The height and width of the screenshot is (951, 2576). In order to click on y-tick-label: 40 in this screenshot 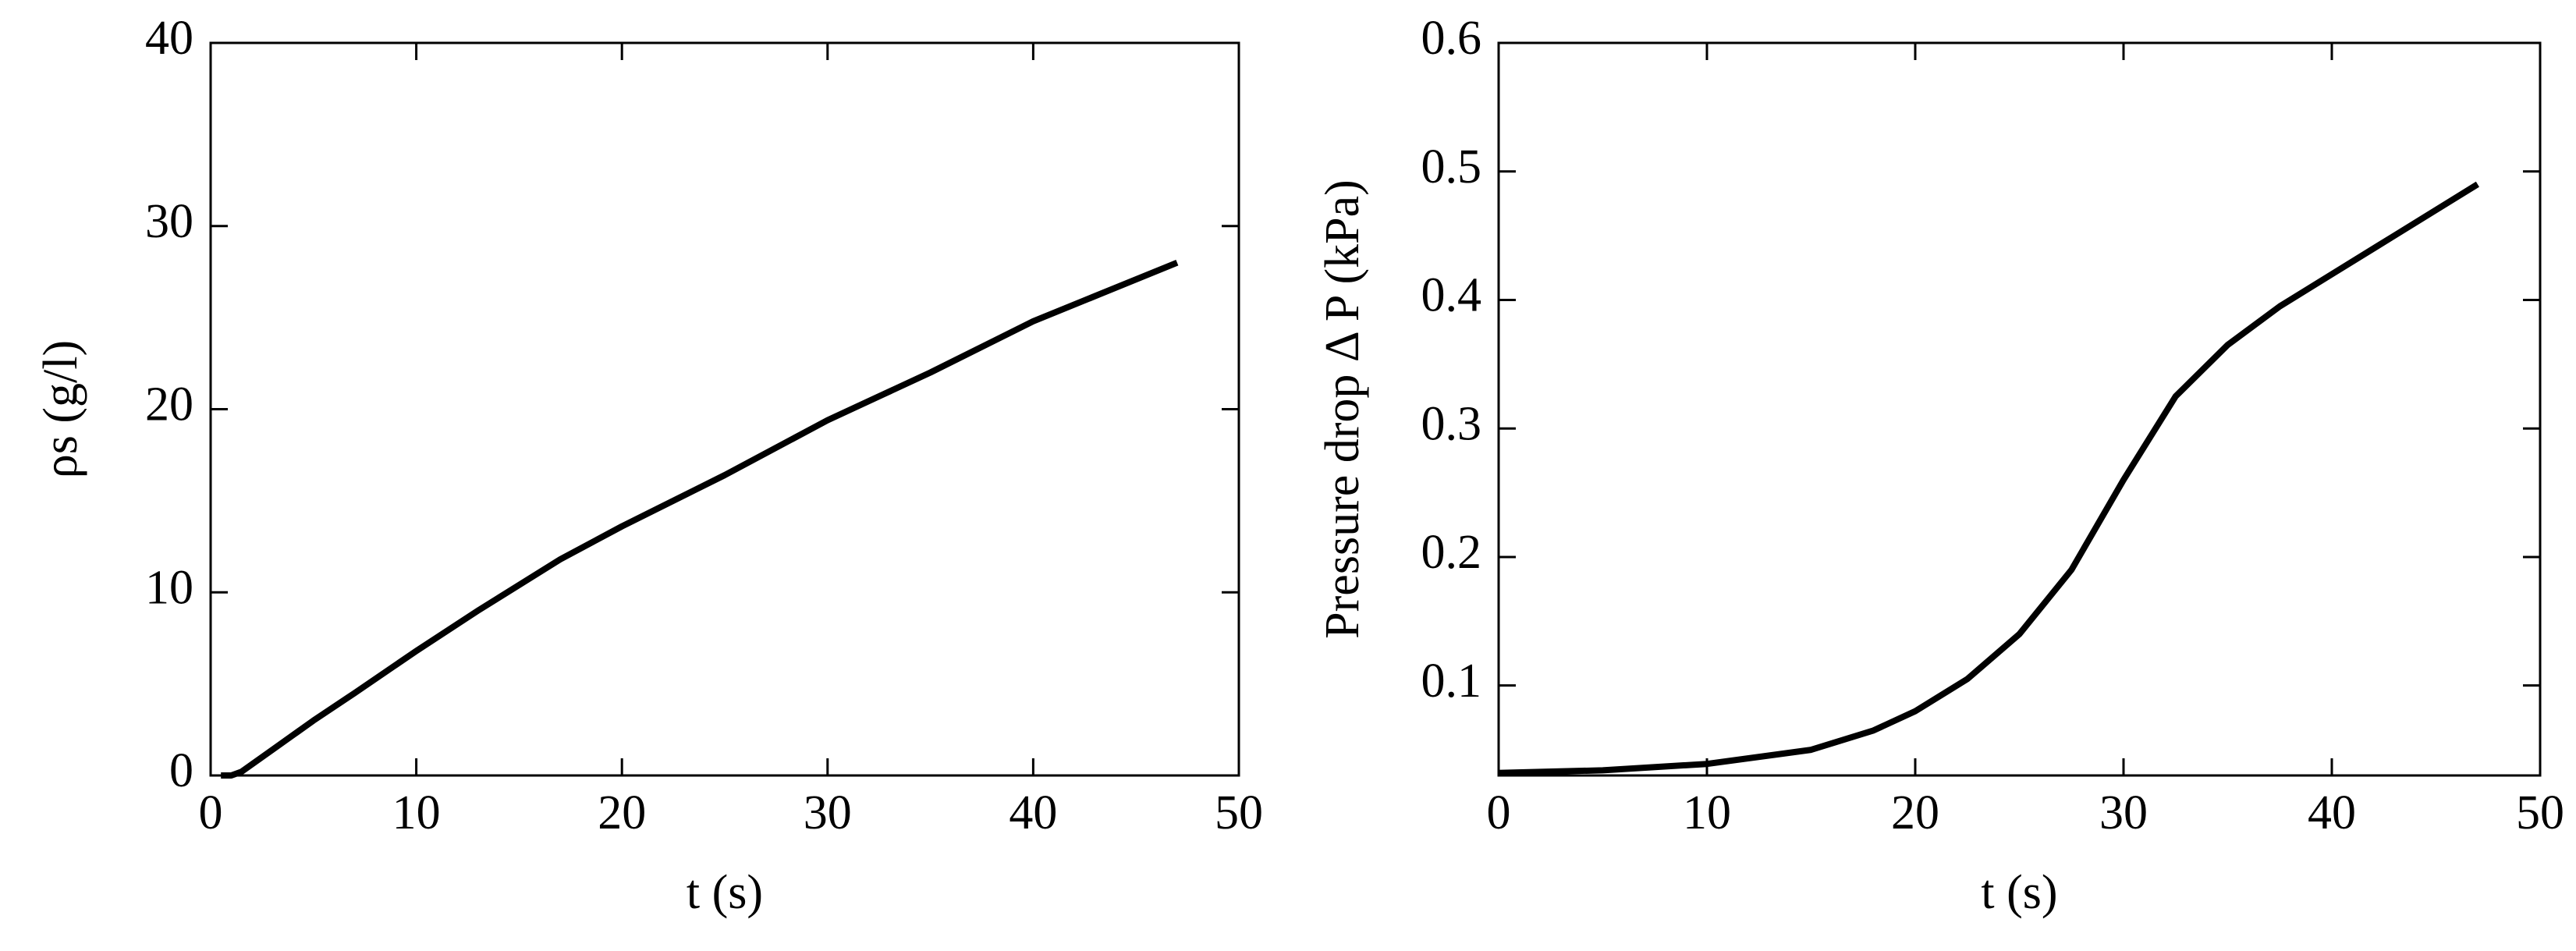, I will do `click(169, 38)`.